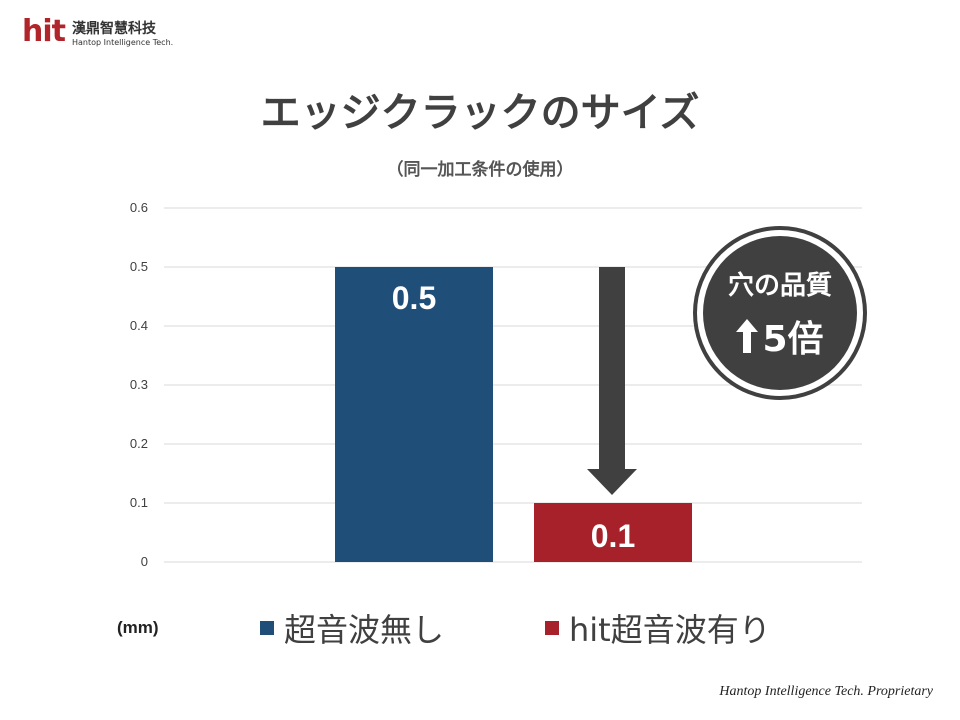 This screenshot has height=720, width=960. I want to click on badge-value: 5倍, so click(793, 339).